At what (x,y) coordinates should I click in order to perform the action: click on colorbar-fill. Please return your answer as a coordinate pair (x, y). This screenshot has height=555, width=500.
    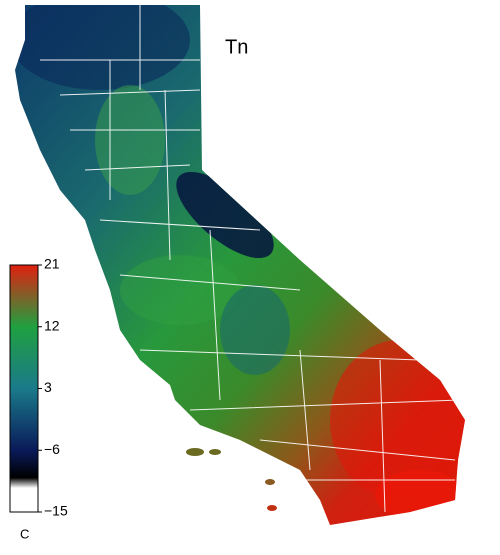
    Looking at the image, I should click on (24, 388).